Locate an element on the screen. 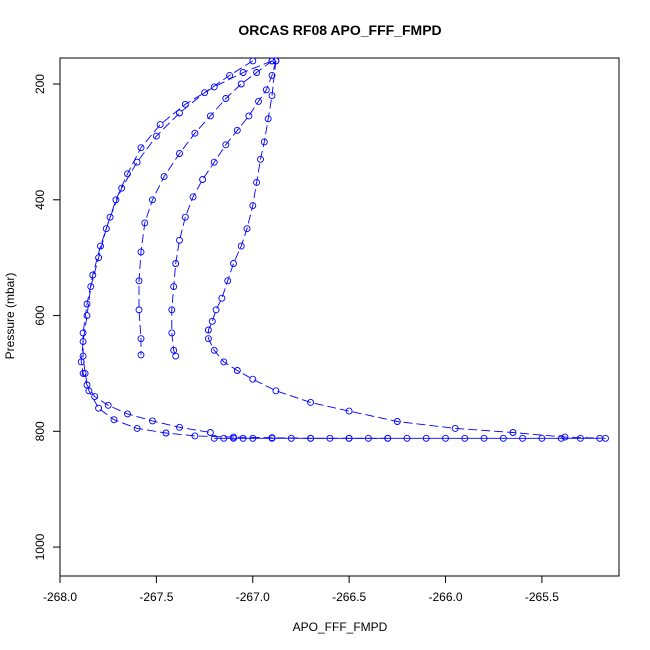 This screenshot has height=650, width=650. x-tick-label: -265.5 is located at coordinates (542, 597).